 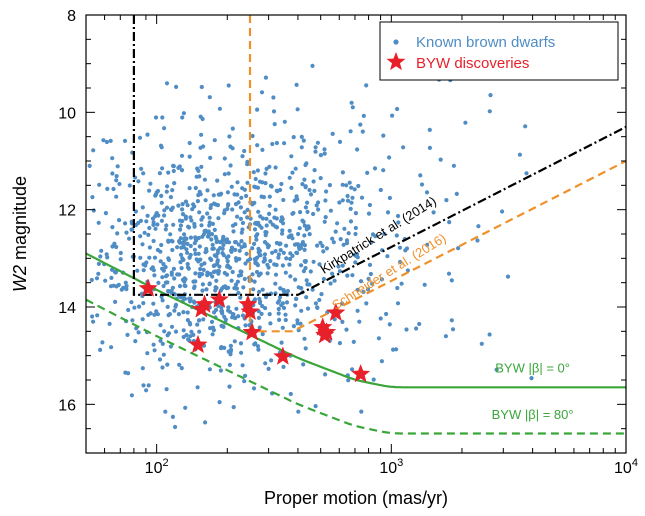 What do you see at coordinates (391, 467) in the screenshot?
I see `x-tick-labels: 102 103 104` at bounding box center [391, 467].